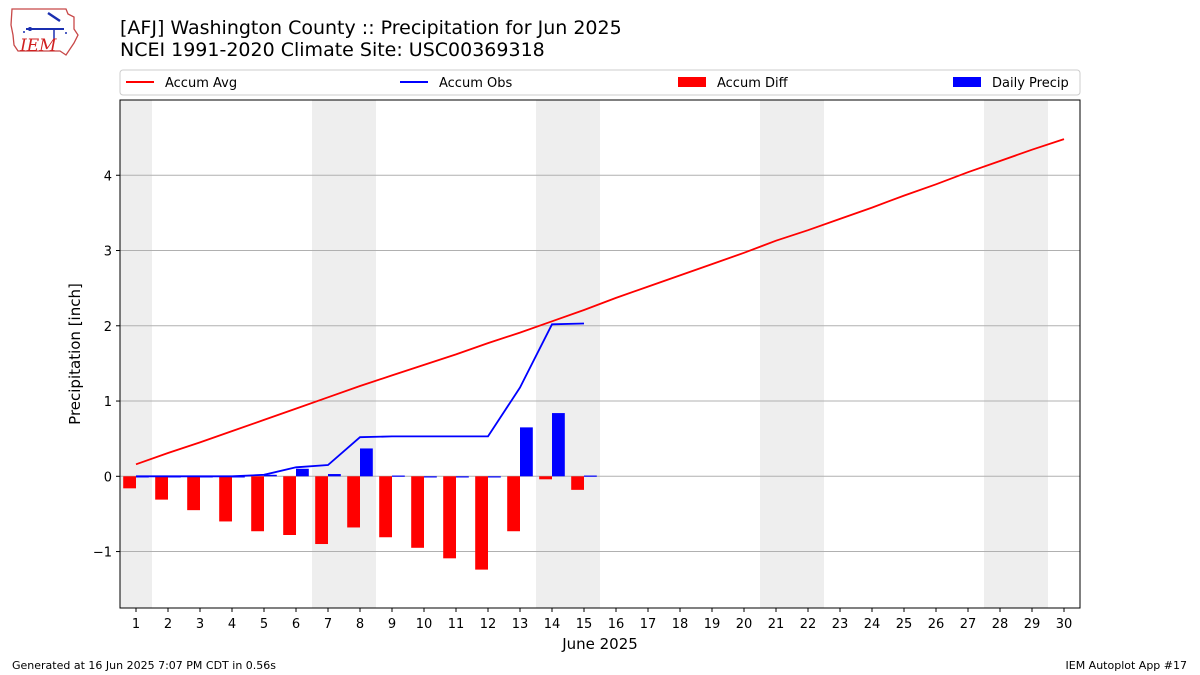 Image resolution: width=1200 pixels, height=675 pixels. I want to click on x-tick-label: 6, so click(296, 624).